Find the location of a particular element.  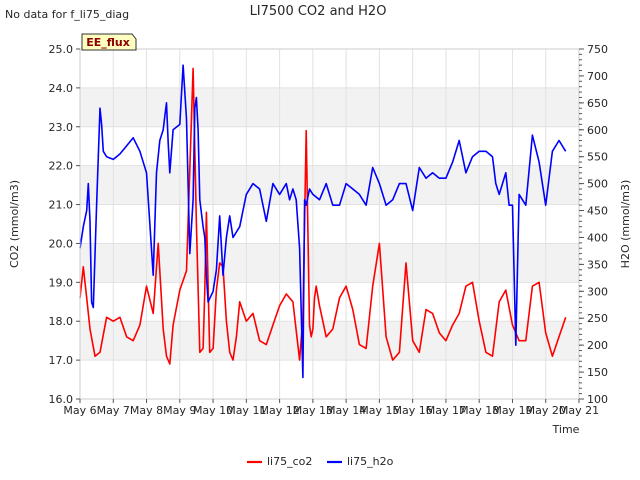

x-tick-label: May 18 is located at coordinates (479, 410).